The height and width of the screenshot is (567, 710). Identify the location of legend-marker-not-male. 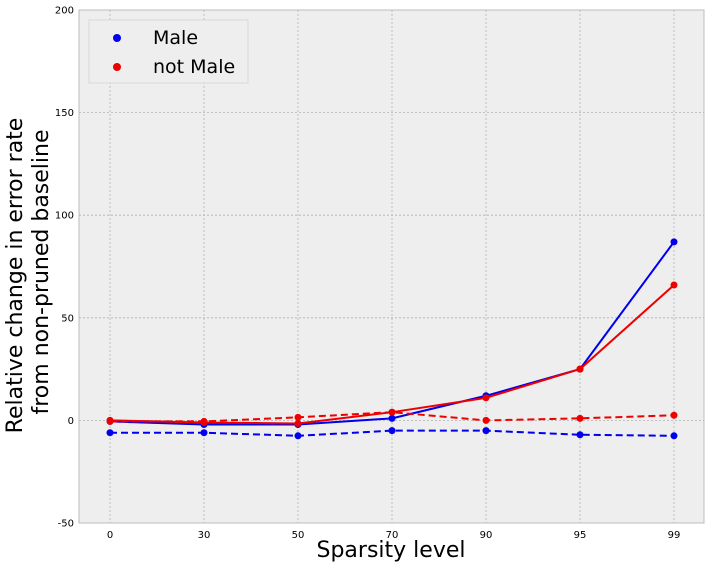
(117, 67).